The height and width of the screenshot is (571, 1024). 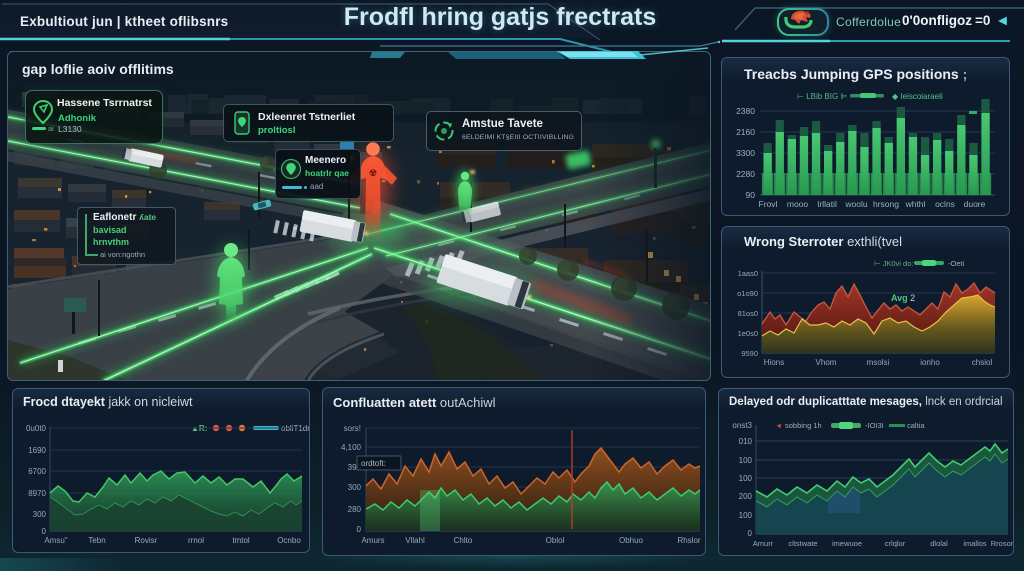 I want to click on svg-text: hrsong, so click(x=886, y=204).